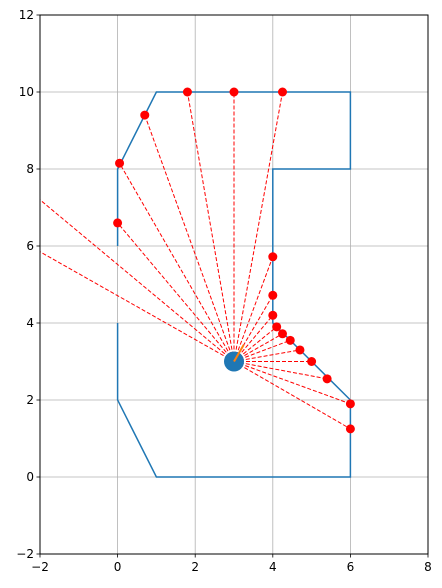  Describe the element at coordinates (30, 323) in the screenshot. I see `y-tick-label: 4` at that location.